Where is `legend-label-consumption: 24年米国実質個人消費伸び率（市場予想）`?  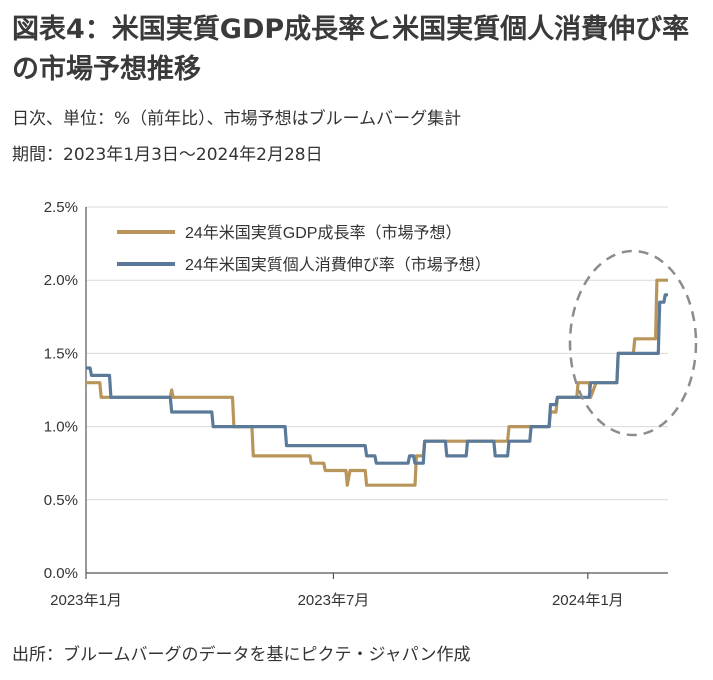 legend-label-consumption: 24年米国実質個人消費伸び率（市場予想） is located at coordinates (338, 265).